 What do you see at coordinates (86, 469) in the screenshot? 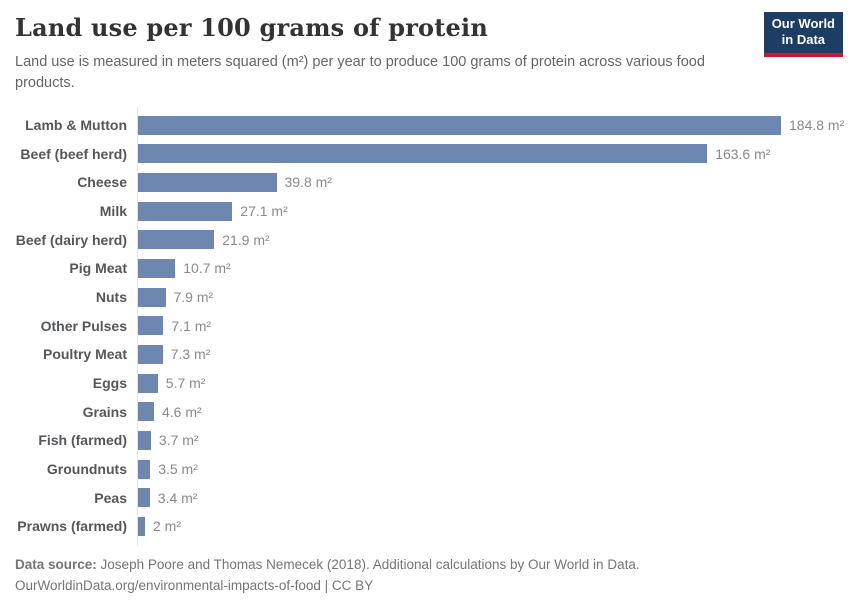
I see `category-label: Groundnuts` at bounding box center [86, 469].